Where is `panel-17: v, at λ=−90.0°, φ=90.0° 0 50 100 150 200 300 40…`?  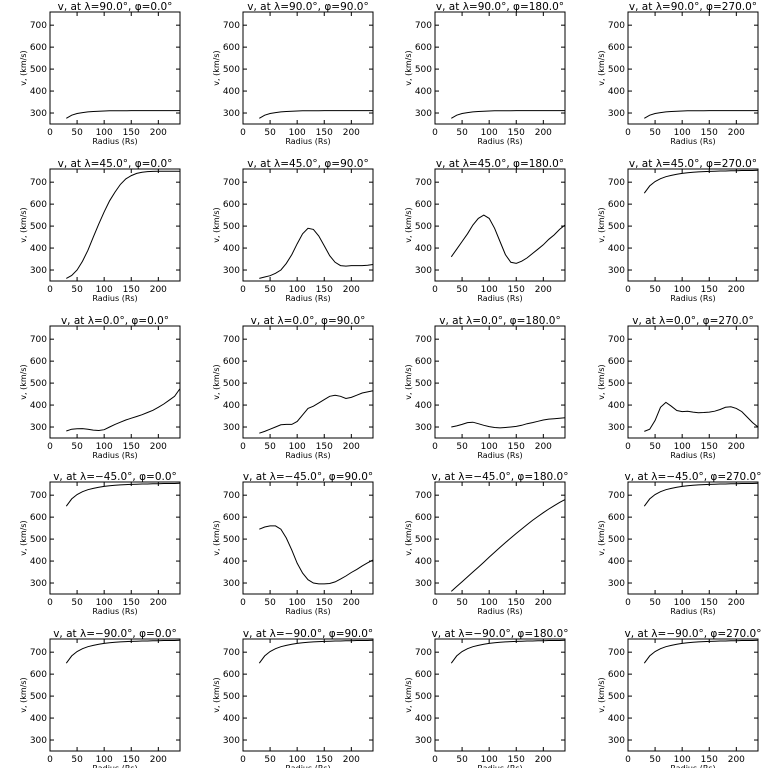
panel-17: v, at λ=−90.0°, φ=90.0° 0 50 100 150 200 300 40… is located at coordinates (293, 698).